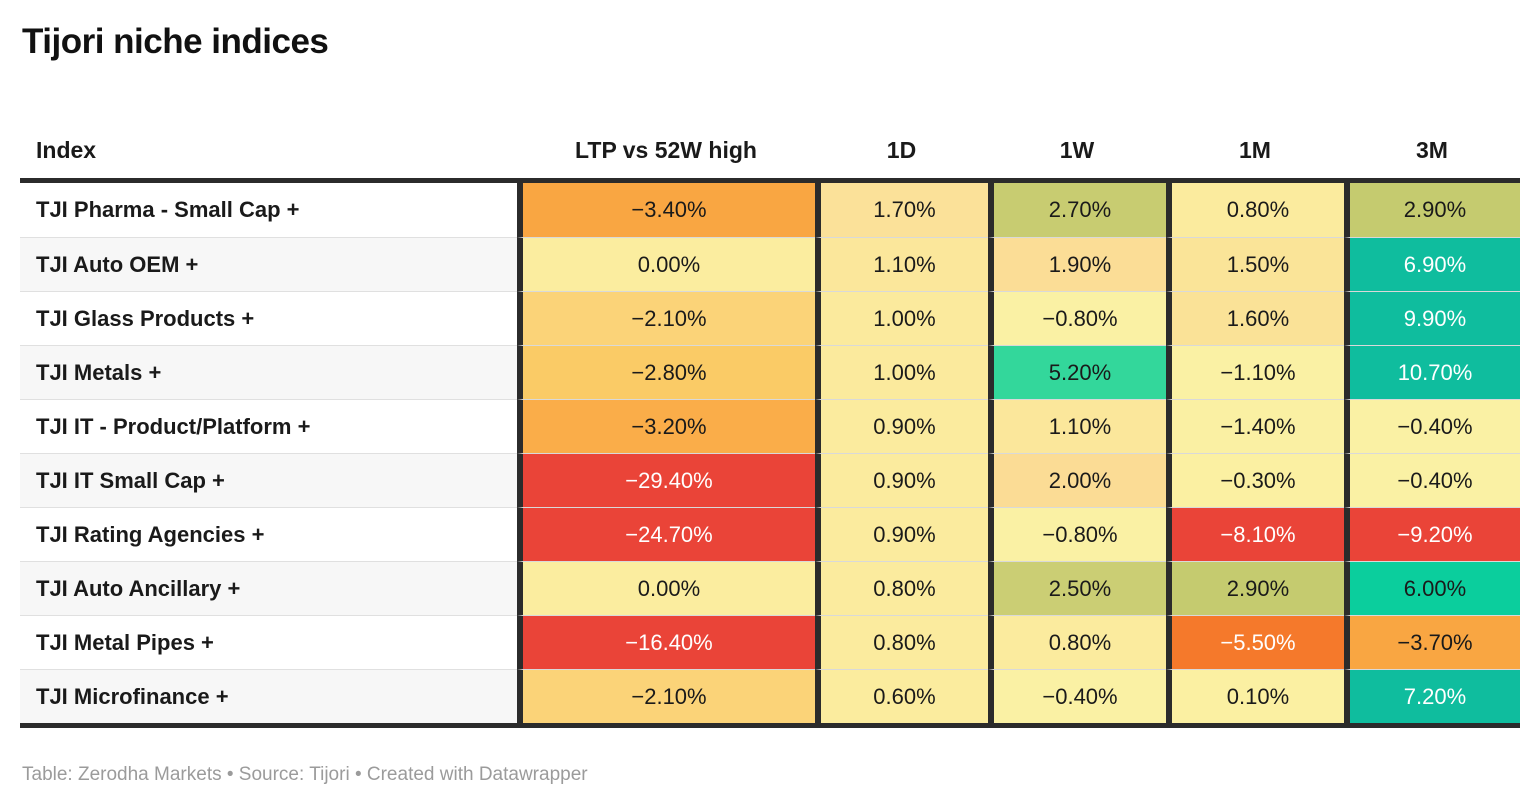 Image resolution: width=1540 pixels, height=810 pixels. Describe the element at coordinates (1255, 318) in the screenshot. I see `value-cell-1m: 1.60%` at that location.